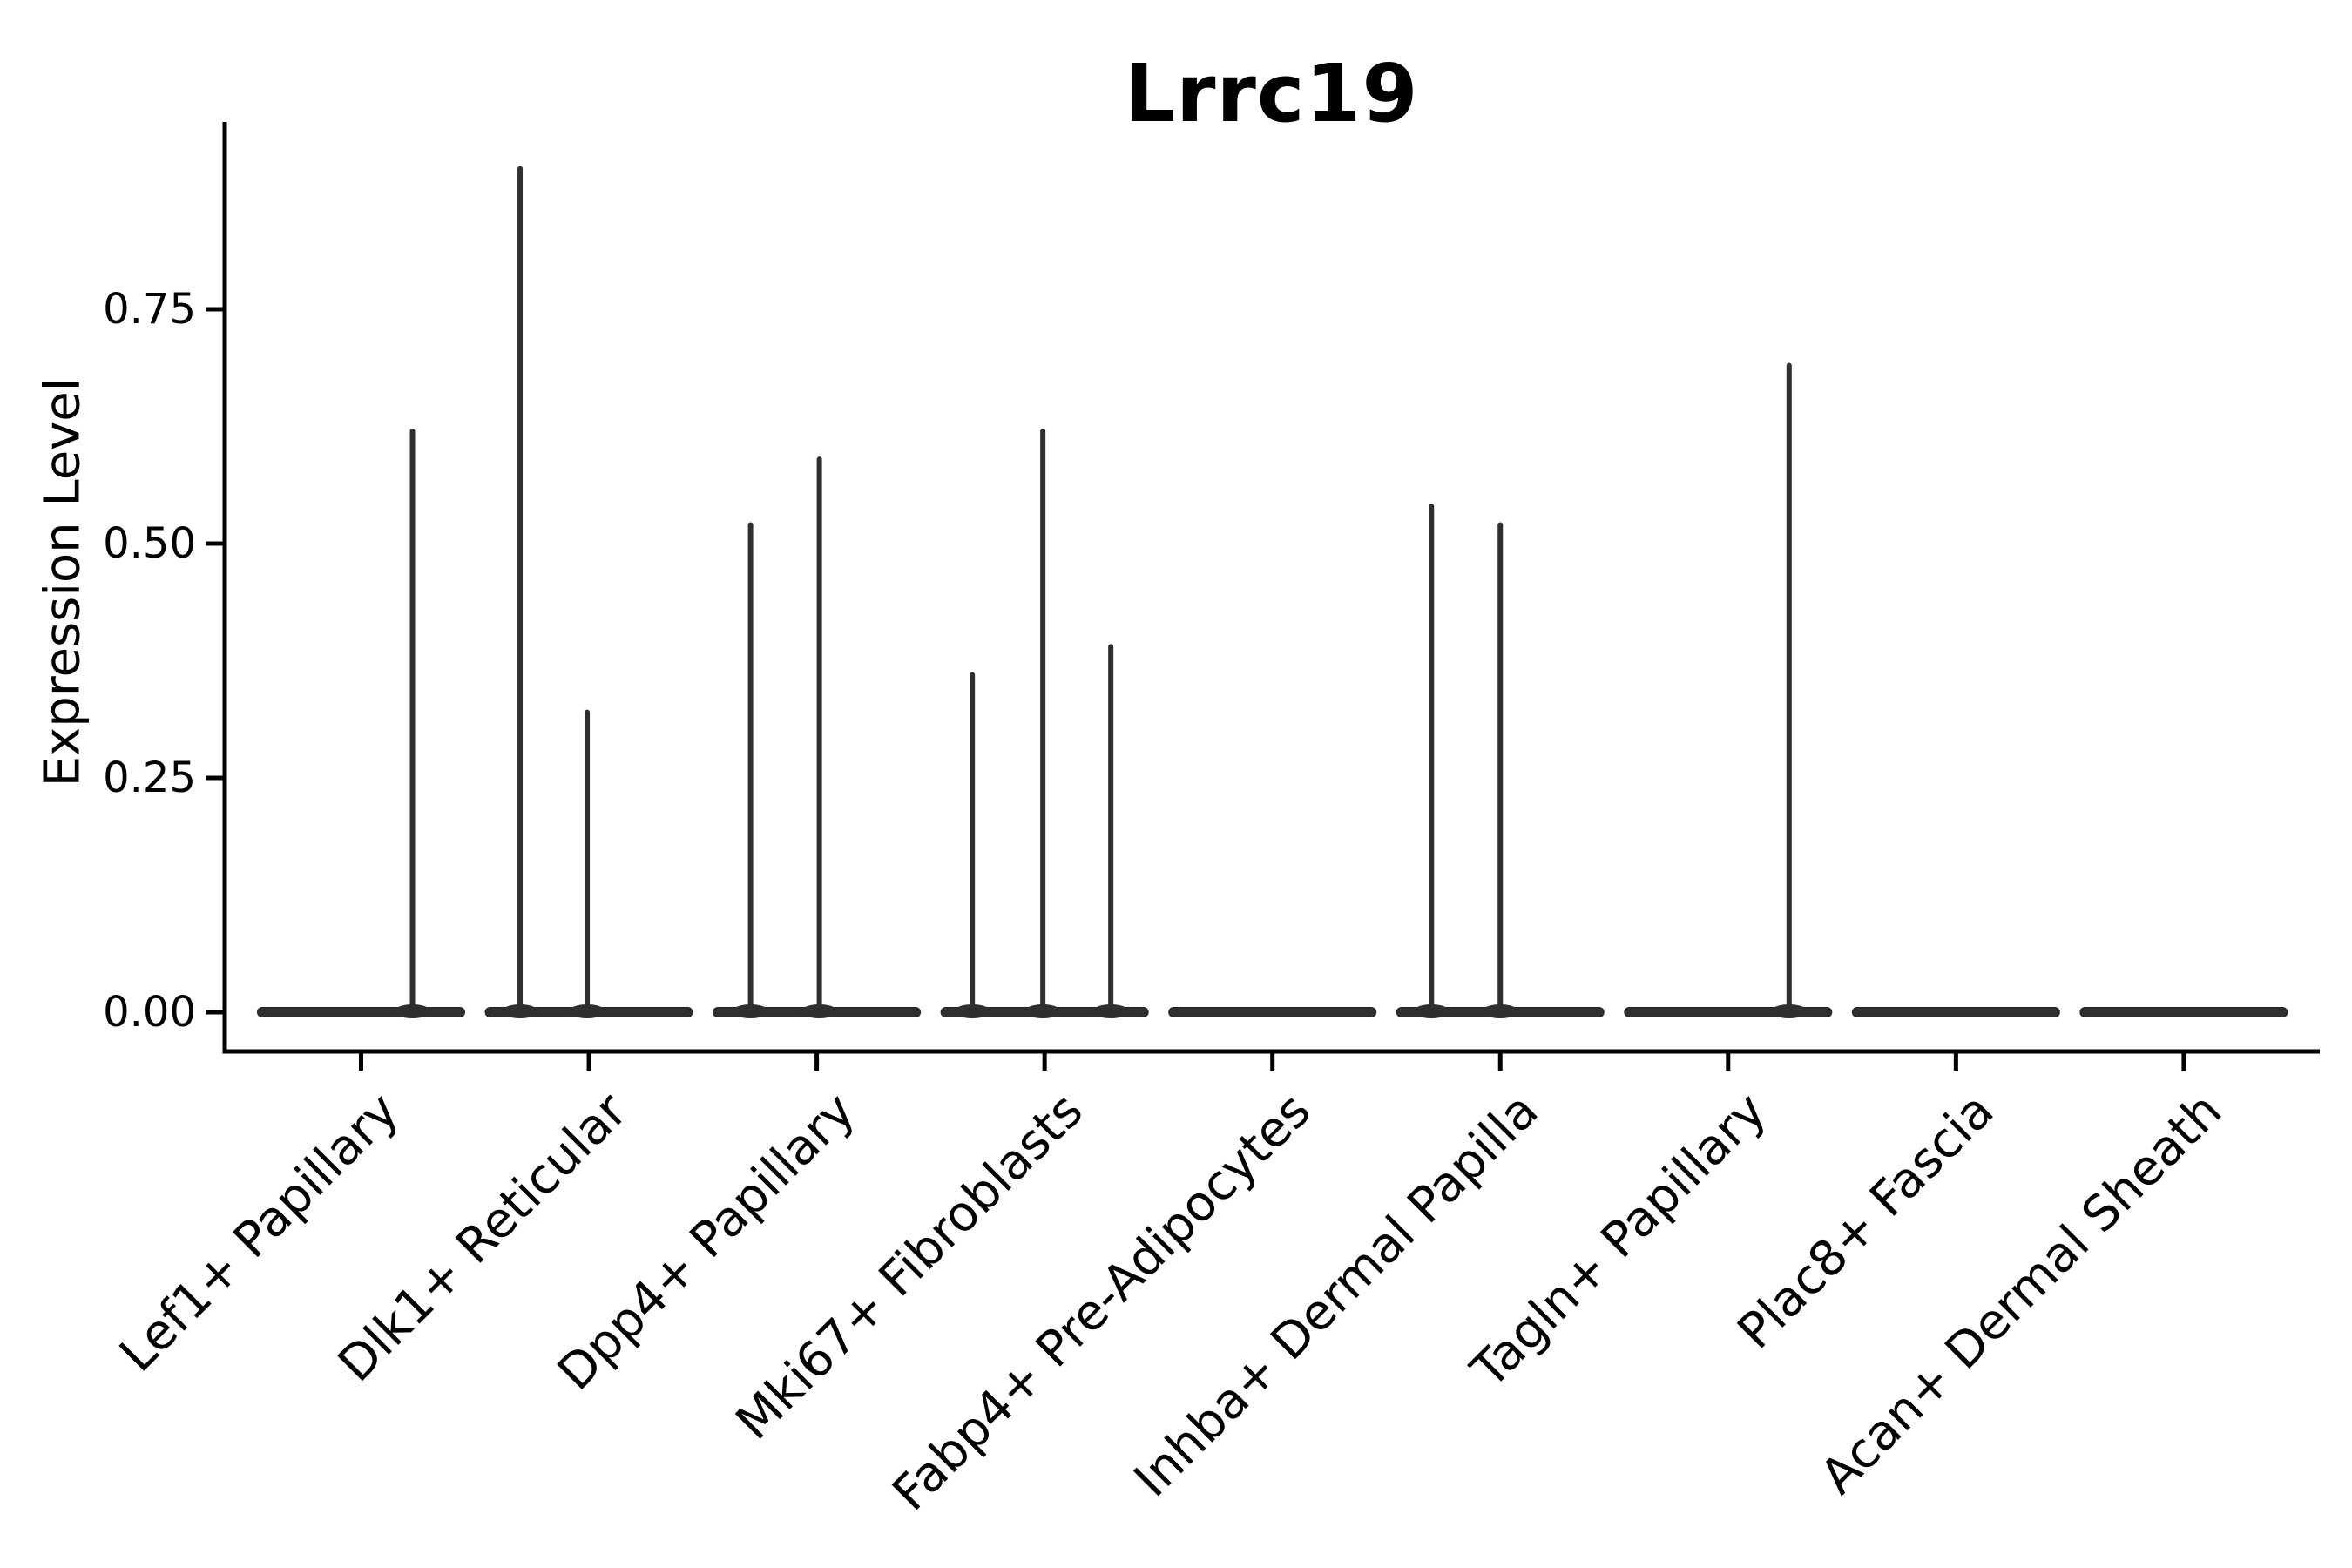 The width and height of the screenshot is (2352, 1568). I want to click on y-axis-label: Expression Level, so click(62, 582).